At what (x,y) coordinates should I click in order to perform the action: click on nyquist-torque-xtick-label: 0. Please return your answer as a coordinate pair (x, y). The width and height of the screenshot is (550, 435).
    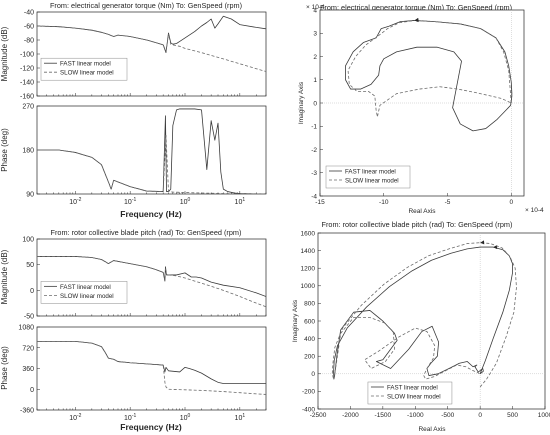
    Looking at the image, I should click on (511, 202).